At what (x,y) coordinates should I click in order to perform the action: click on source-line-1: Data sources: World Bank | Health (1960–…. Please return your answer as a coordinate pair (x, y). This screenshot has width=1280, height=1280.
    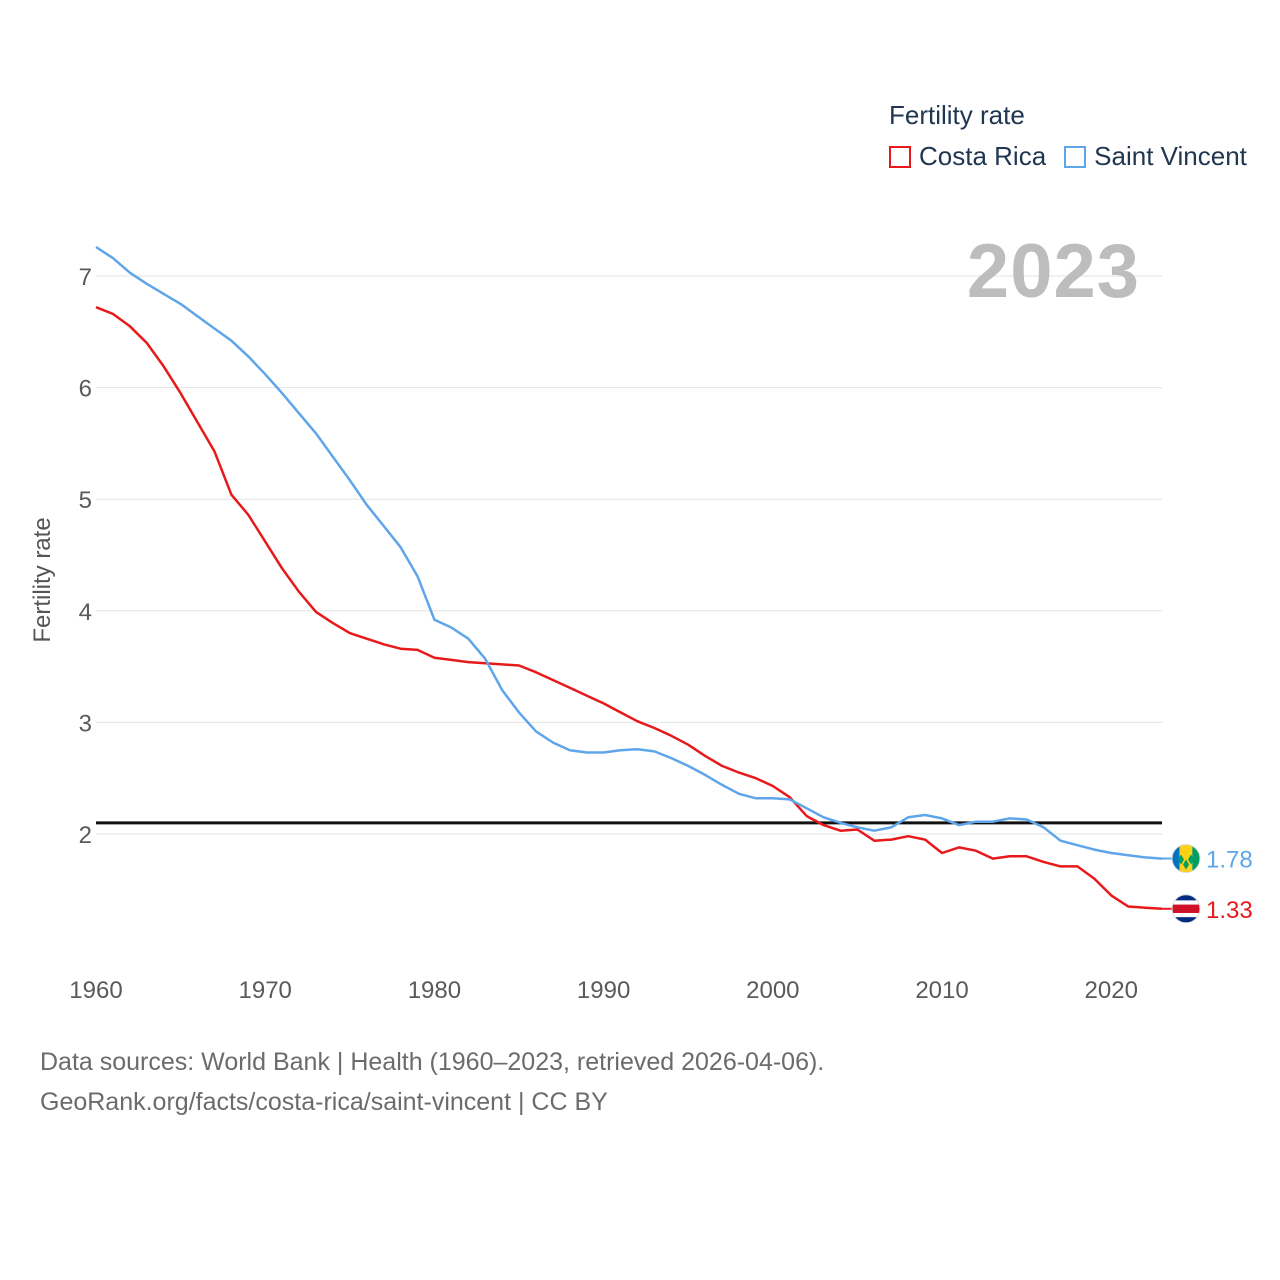
    Looking at the image, I should click on (432, 1062).